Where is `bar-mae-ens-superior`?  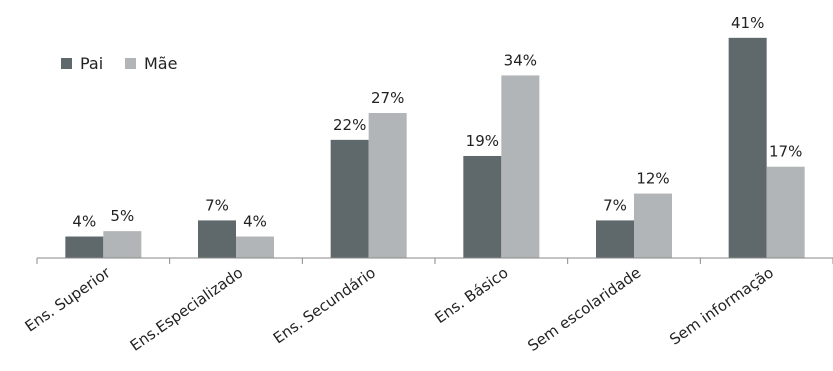 bar-mae-ens-superior is located at coordinates (122, 244).